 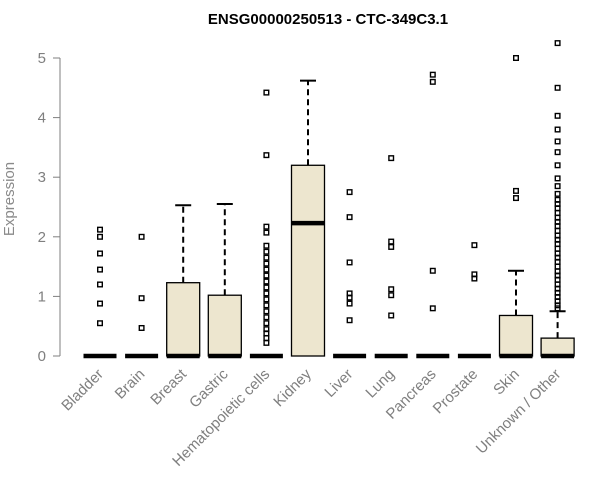 What do you see at coordinates (130, 384) in the screenshot?
I see `x-tick-label: Brain` at bounding box center [130, 384].